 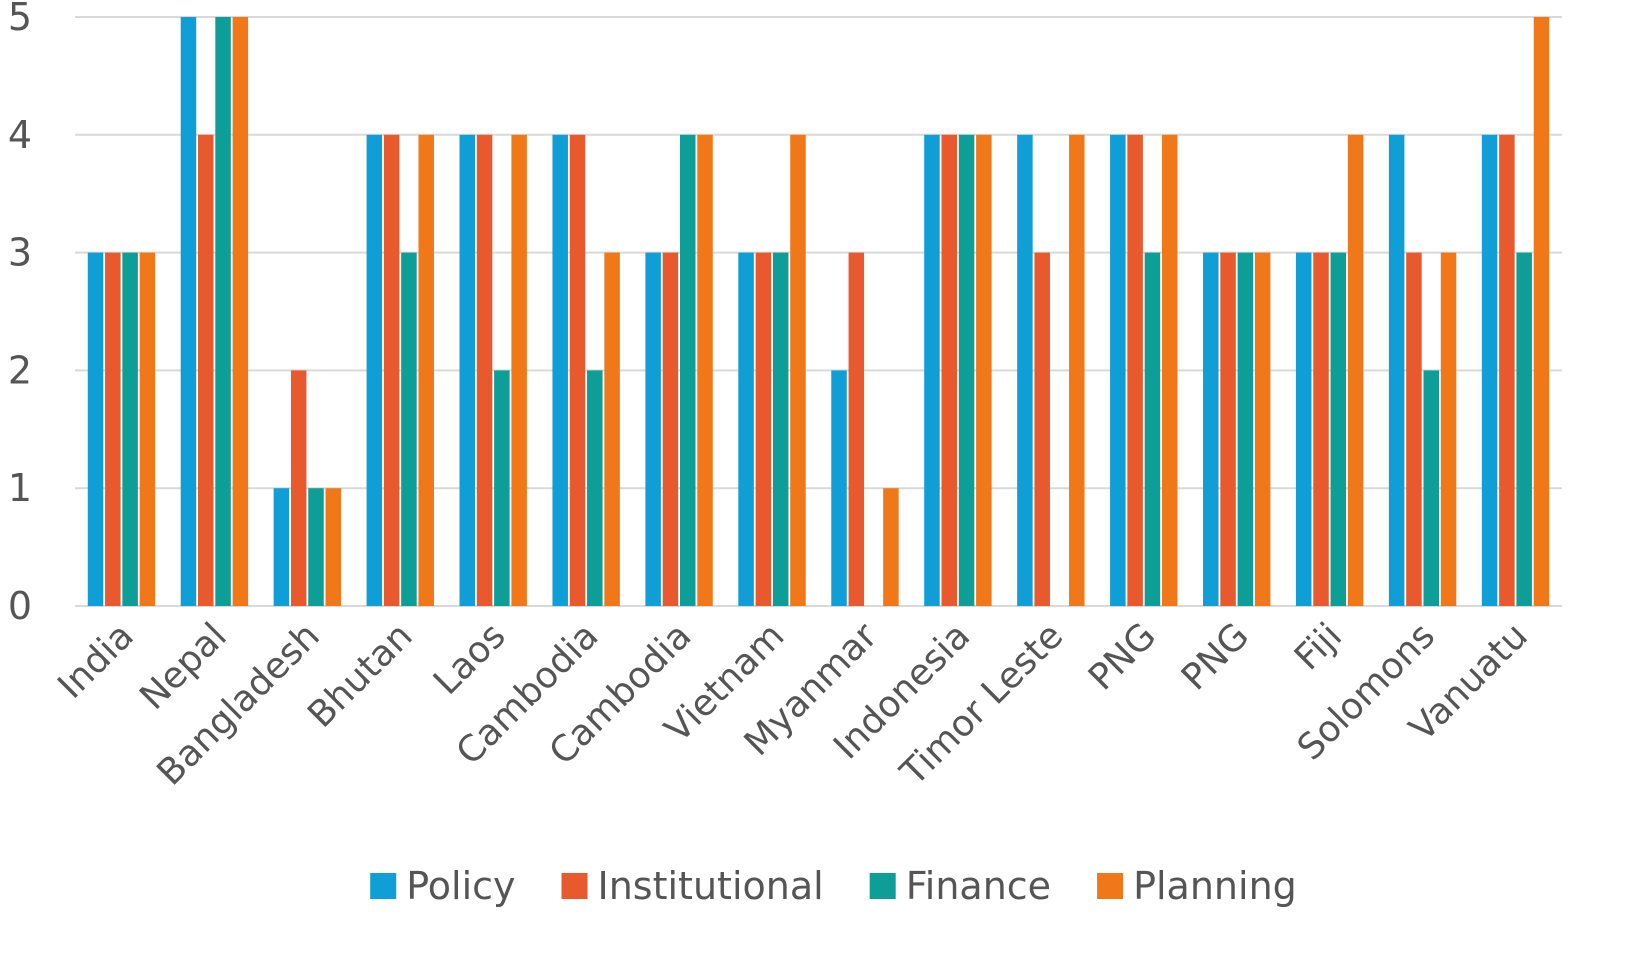 I want to click on x-category-label: Fiji, so click(x=1318, y=646).